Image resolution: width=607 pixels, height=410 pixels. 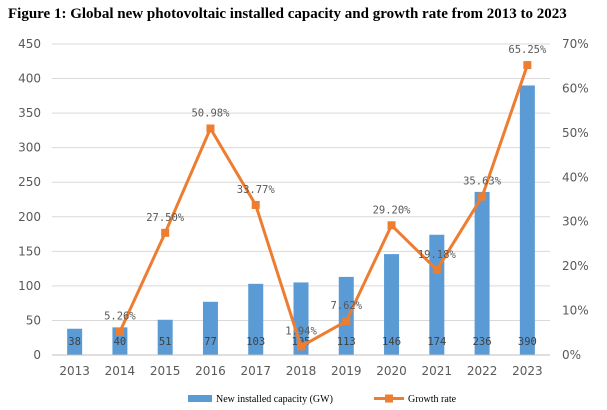 What do you see at coordinates (37, 355) in the screenshot?
I see `y-left-tick-label: 0` at bounding box center [37, 355].